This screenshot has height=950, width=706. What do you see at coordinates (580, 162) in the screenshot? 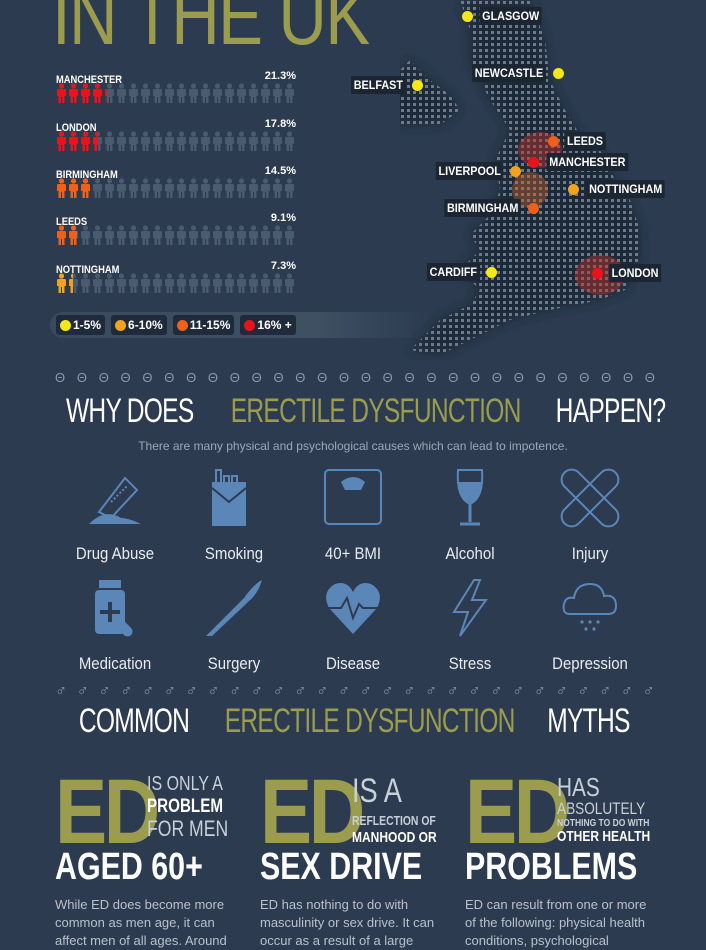
I see `map-city: MANCHESTER` at bounding box center [580, 162].